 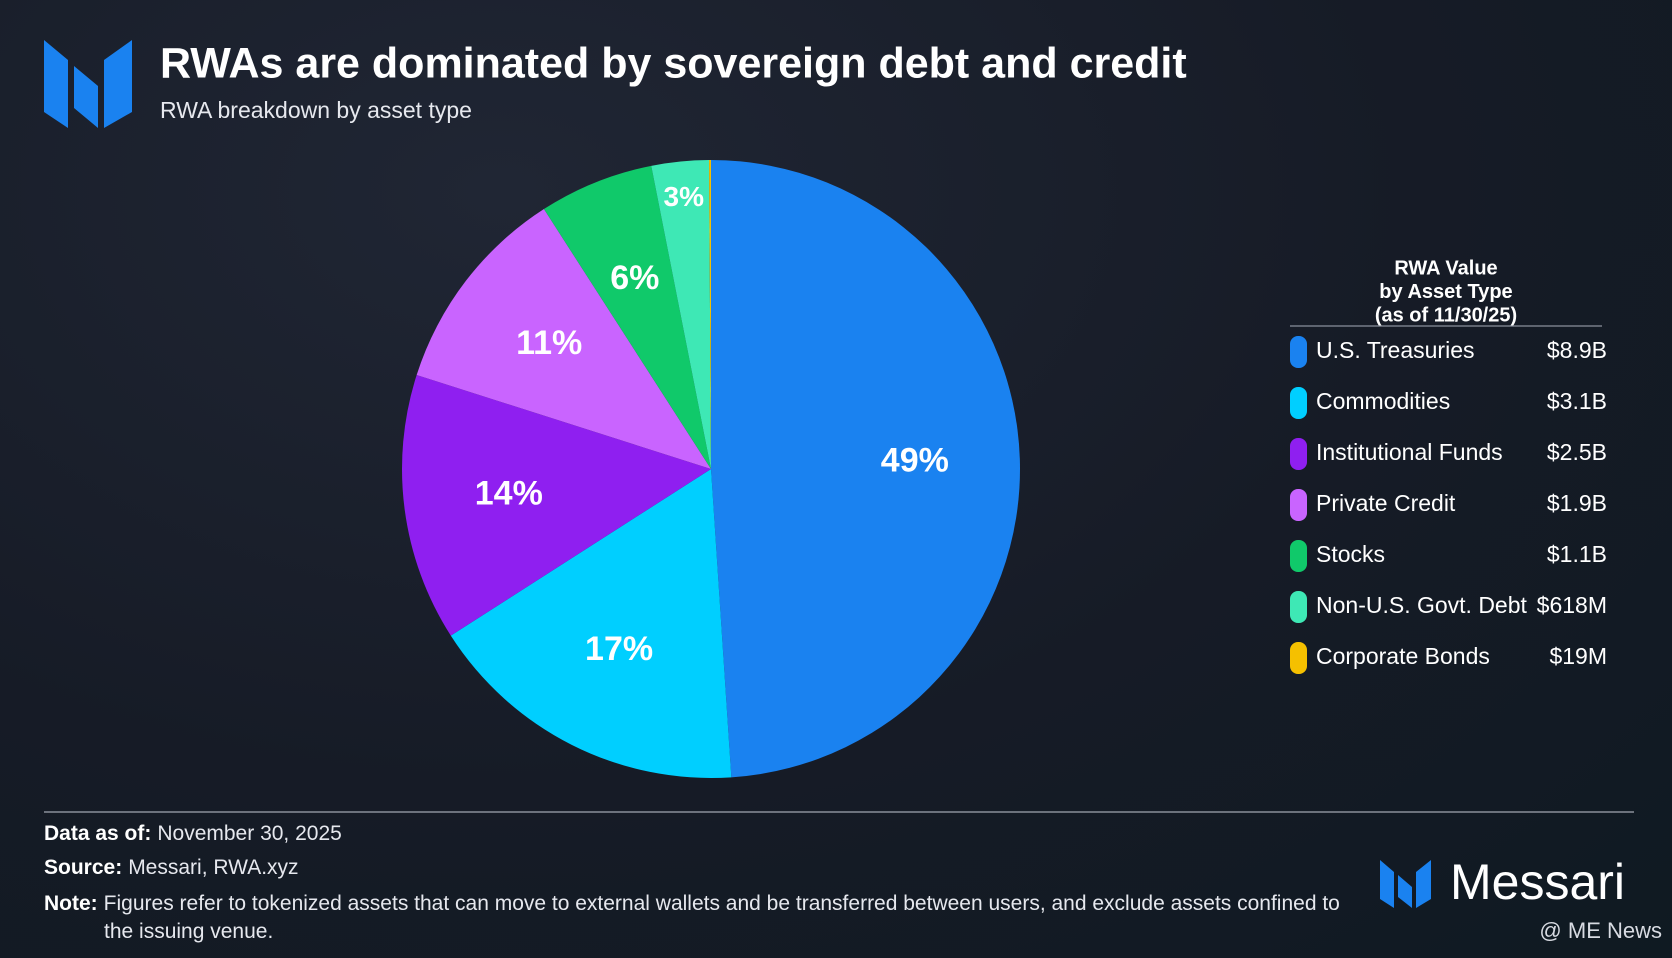 What do you see at coordinates (1409, 452) in the screenshot?
I see `legend-label: Institutional Funds` at bounding box center [1409, 452].